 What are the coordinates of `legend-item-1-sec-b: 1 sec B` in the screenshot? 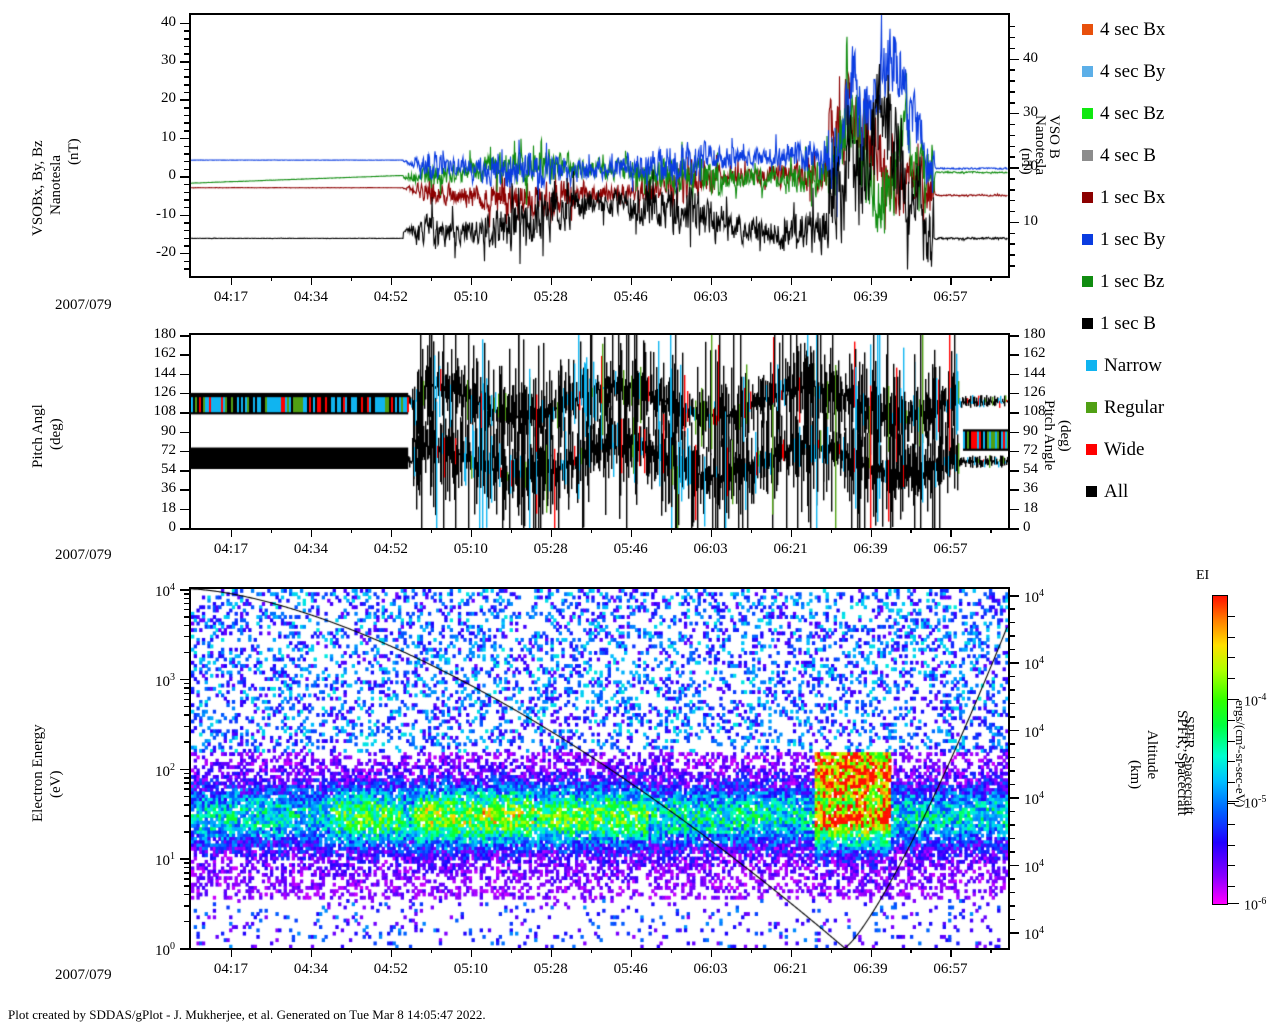 It's located at (1177, 323).